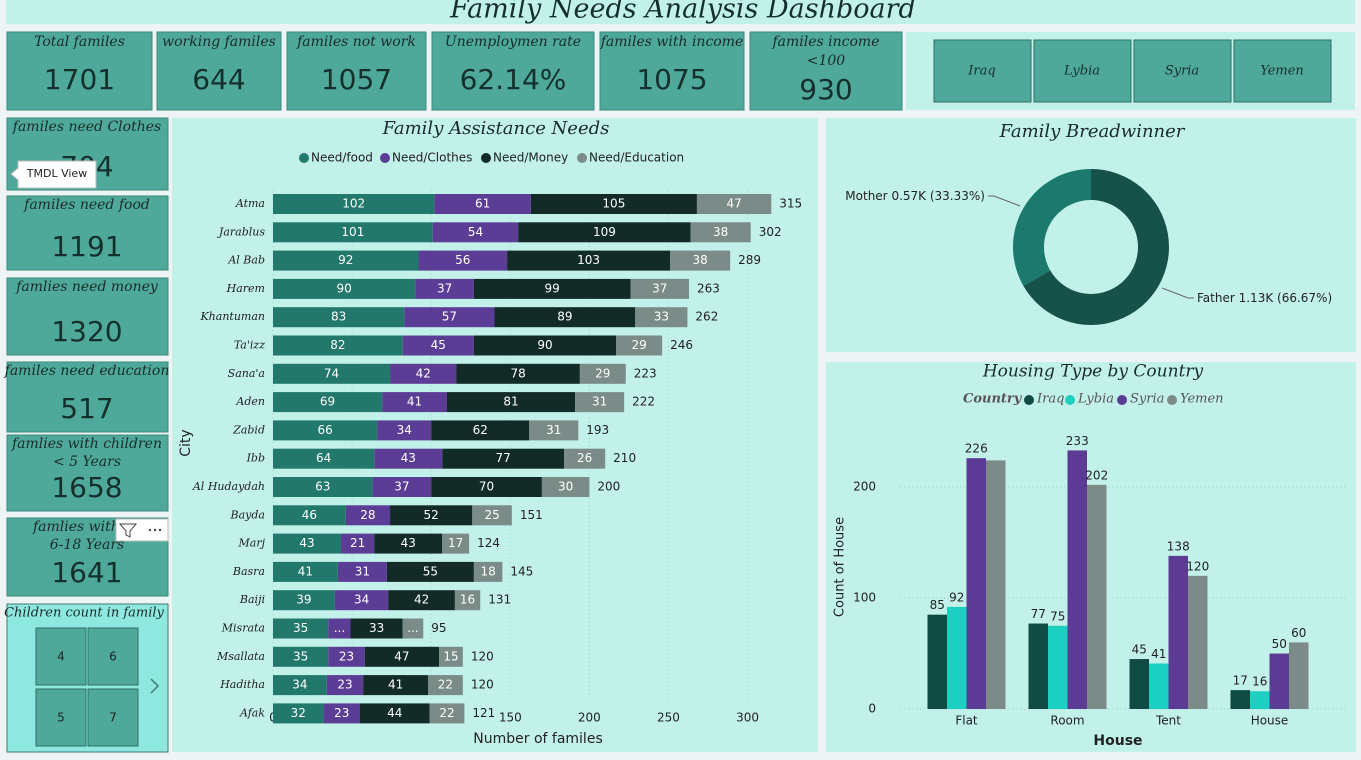 This screenshot has height=760, width=1361. What do you see at coordinates (733, 204) in the screenshot?
I see `data-label: 47` at bounding box center [733, 204].